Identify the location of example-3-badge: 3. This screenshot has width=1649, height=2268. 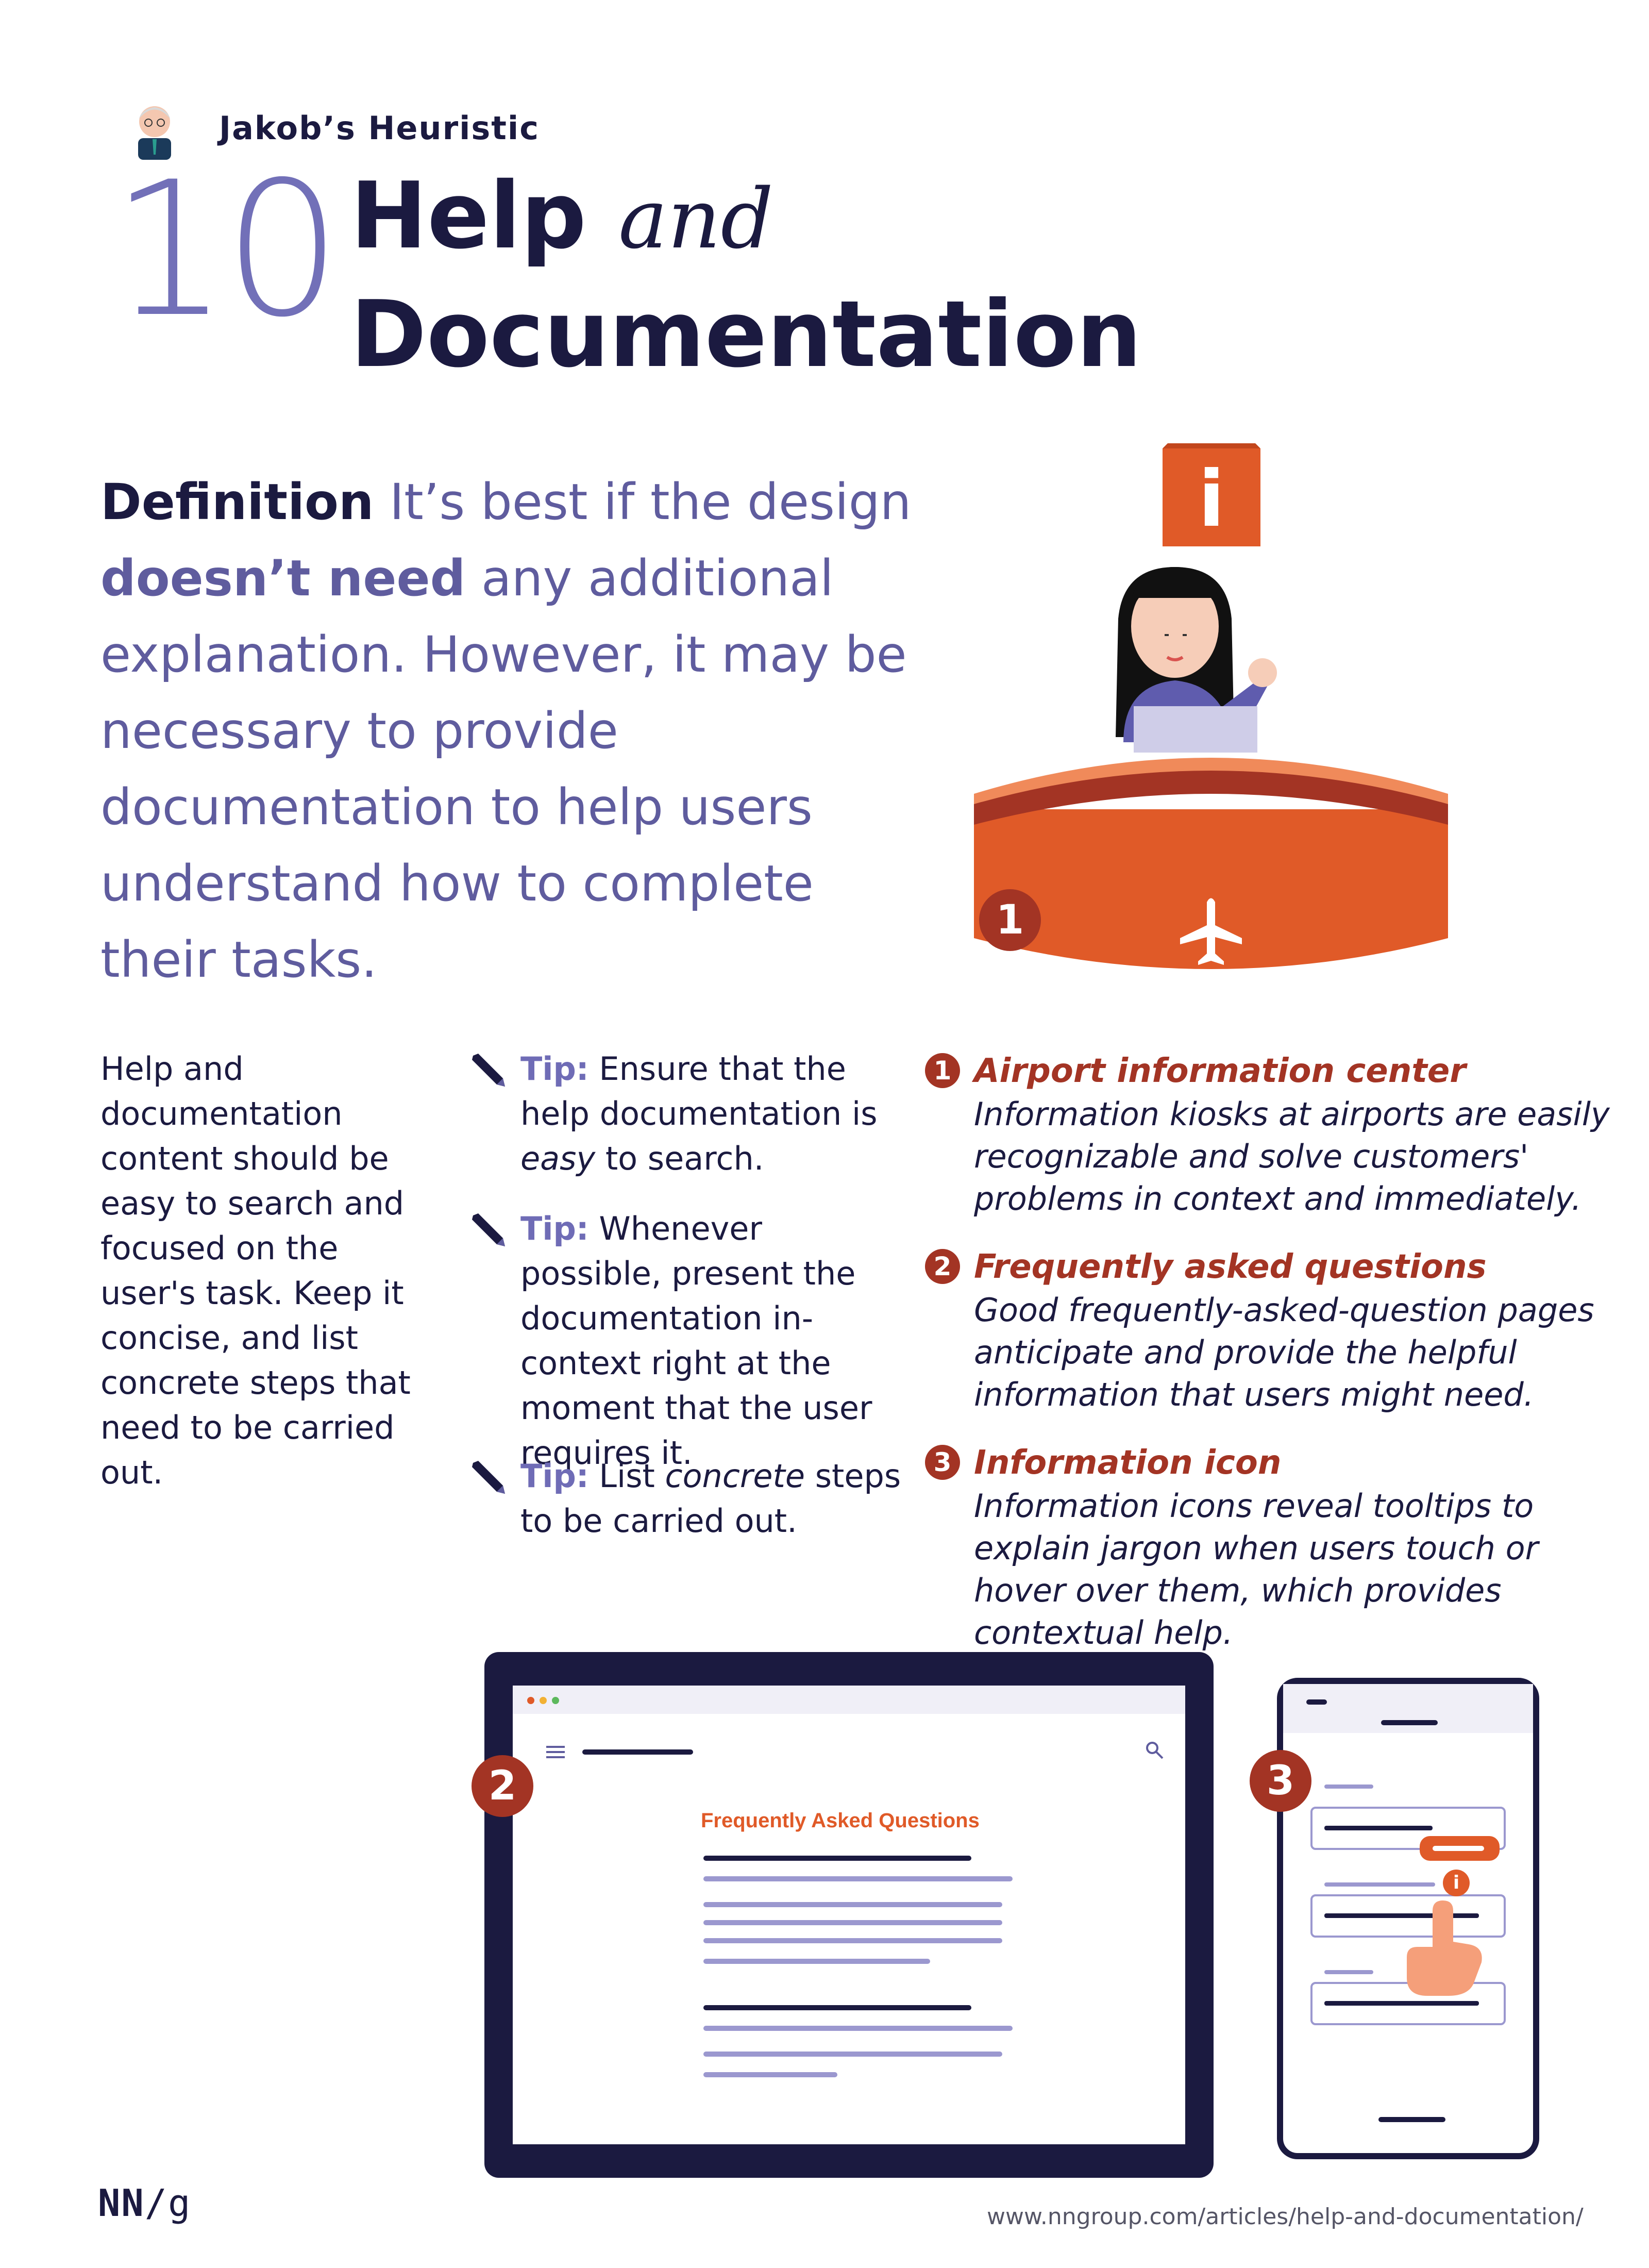
(942, 1462).